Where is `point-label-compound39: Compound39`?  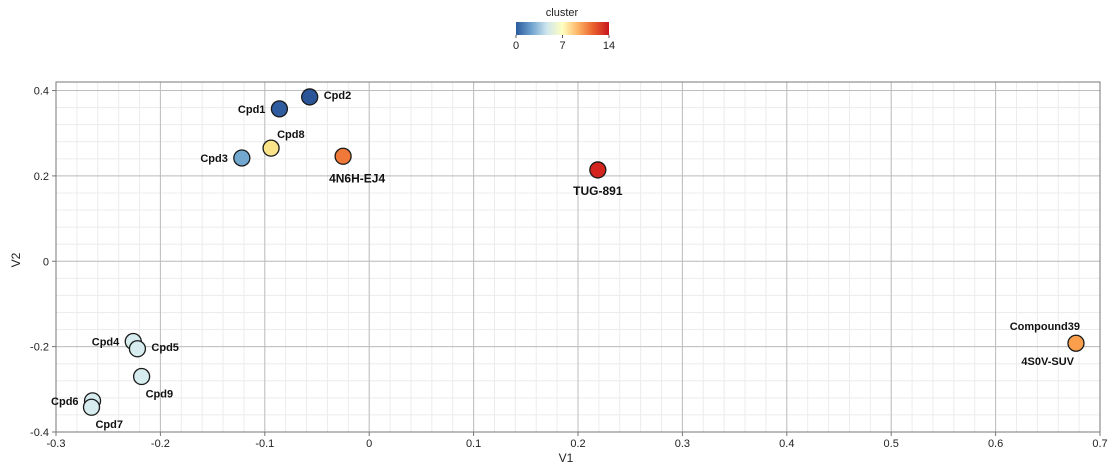 point-label-compound39: Compound39 is located at coordinates (1045, 327).